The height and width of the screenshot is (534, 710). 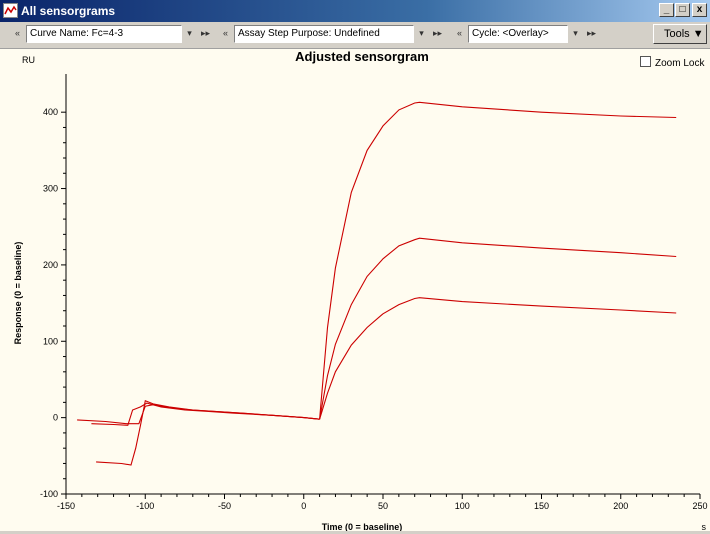 What do you see at coordinates (225, 33) in the screenshot?
I see `previous-assay-step-button: «` at bounding box center [225, 33].